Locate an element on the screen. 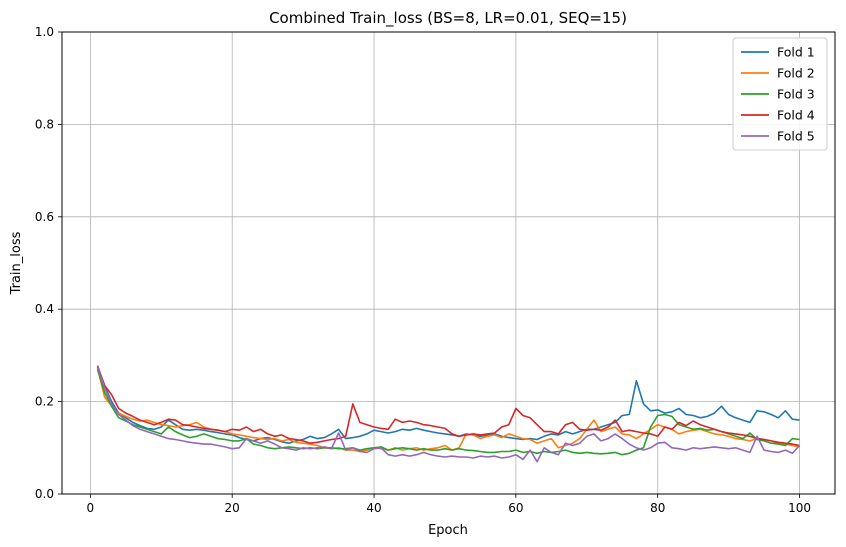 Image resolution: width=846 pixels, height=547 pixels. y-tick-label: 0.6 is located at coordinates (44, 217).